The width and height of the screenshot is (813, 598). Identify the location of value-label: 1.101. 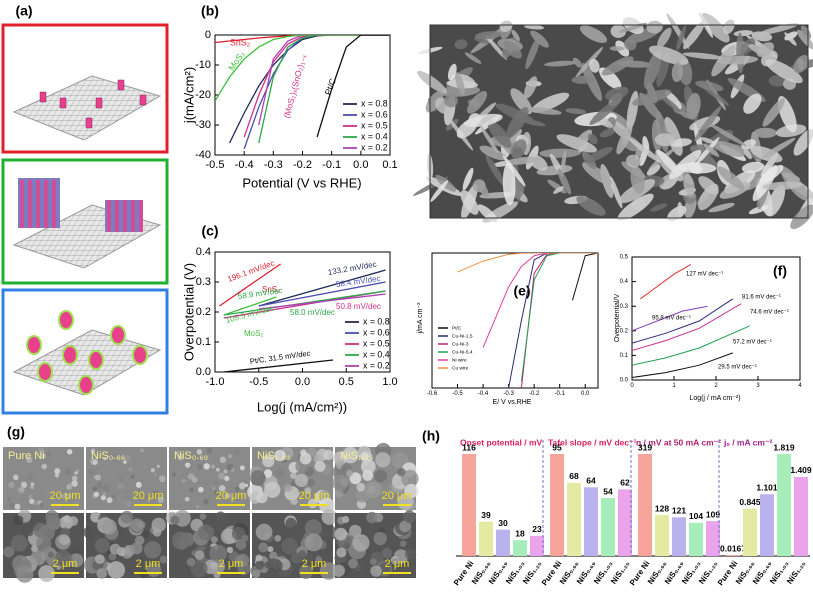
(767, 488).